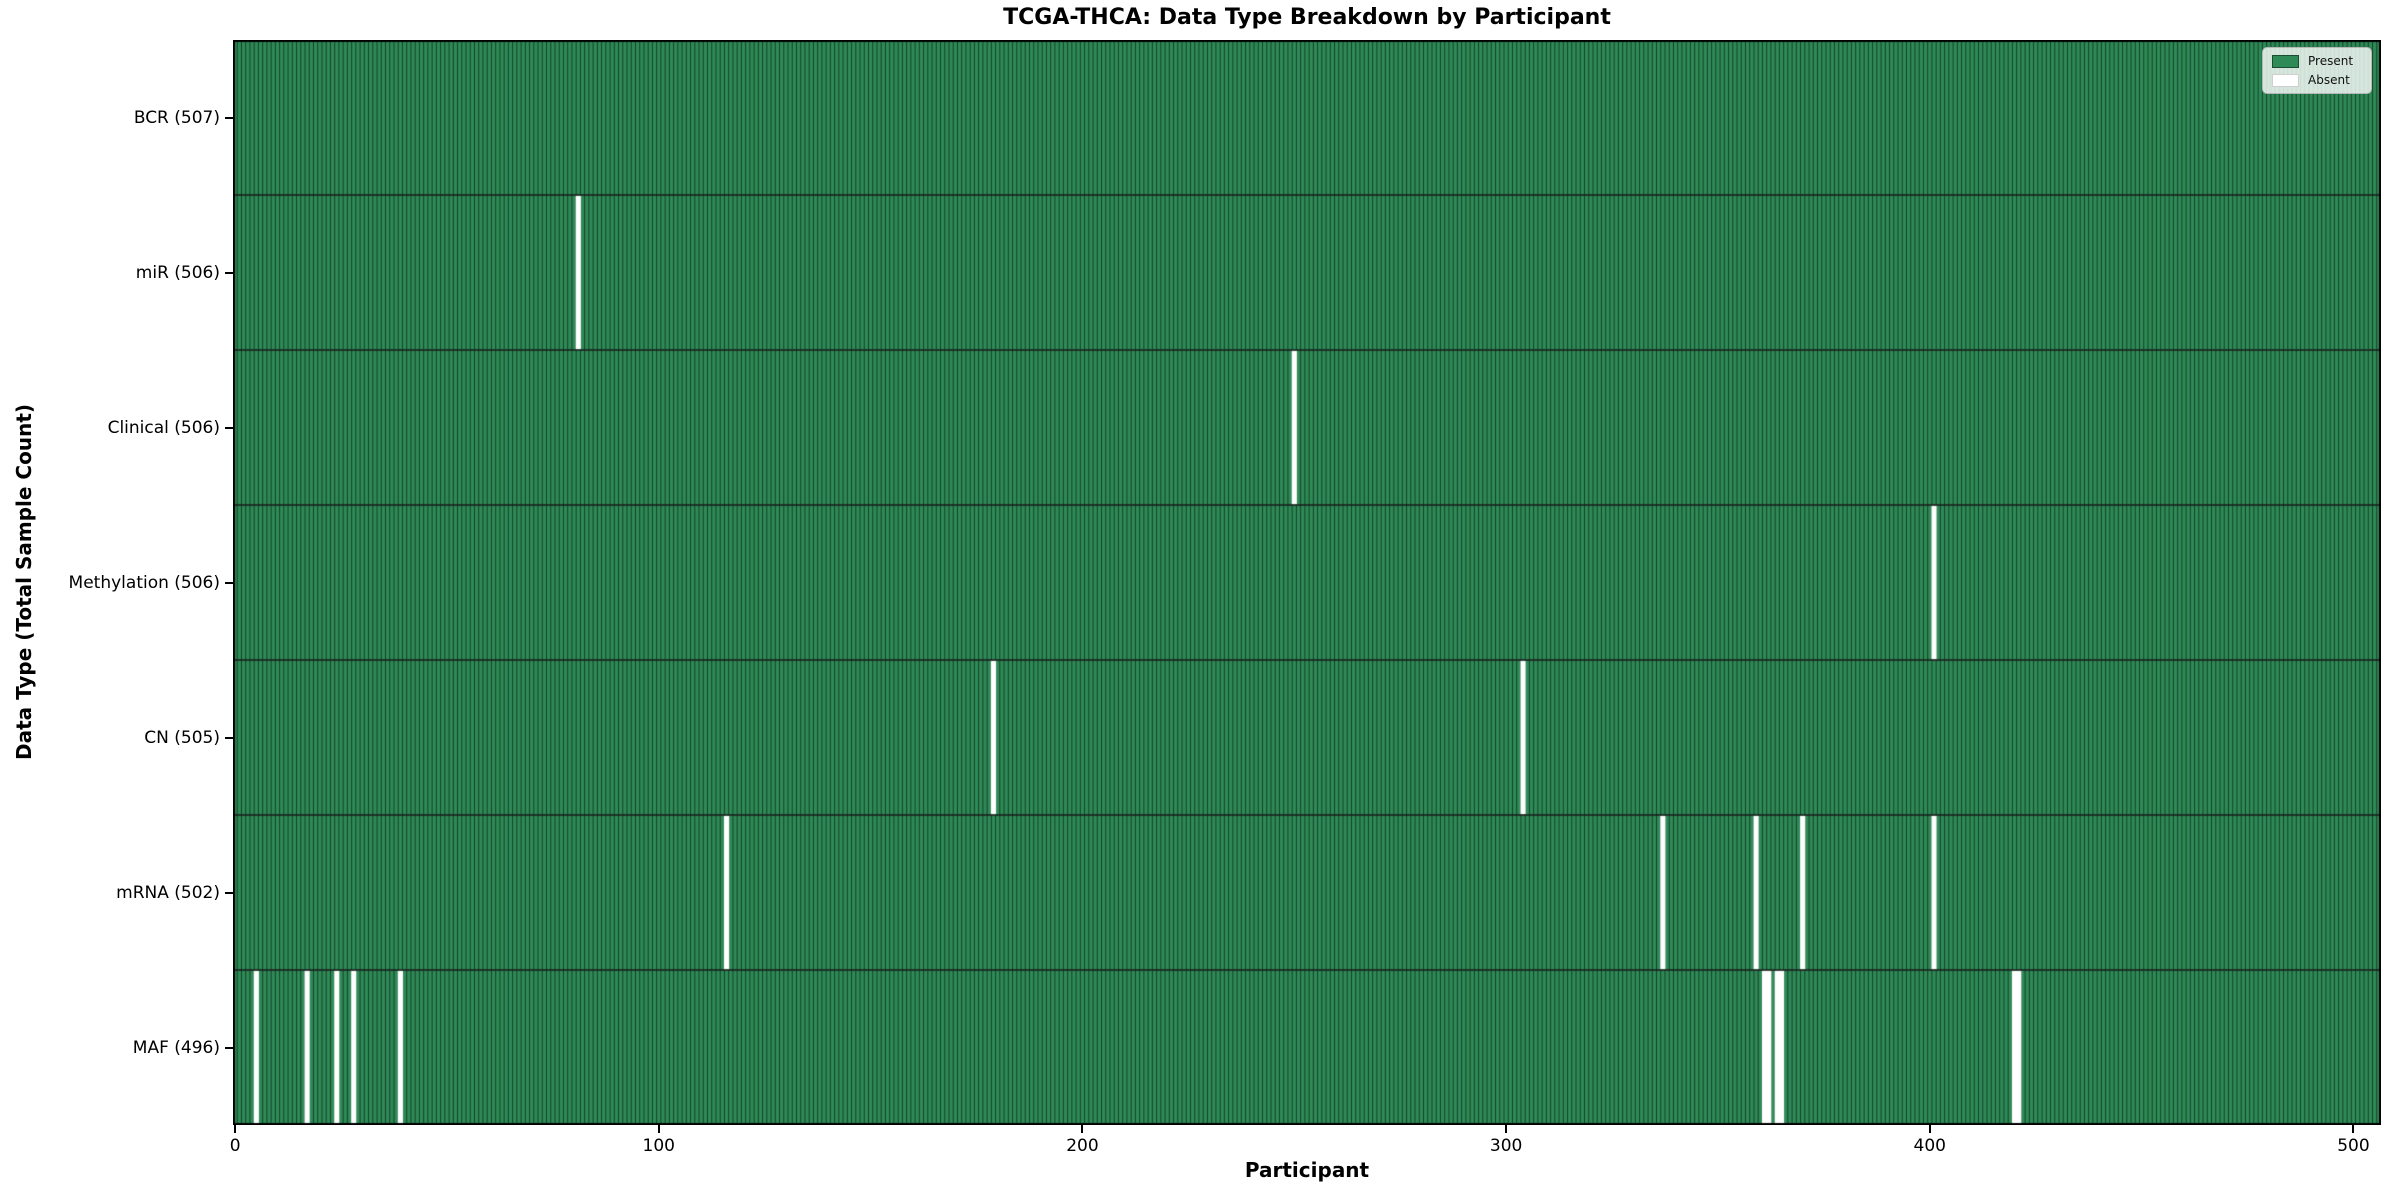  I want to click on x-tick-label: 500, so click(2353, 1146).